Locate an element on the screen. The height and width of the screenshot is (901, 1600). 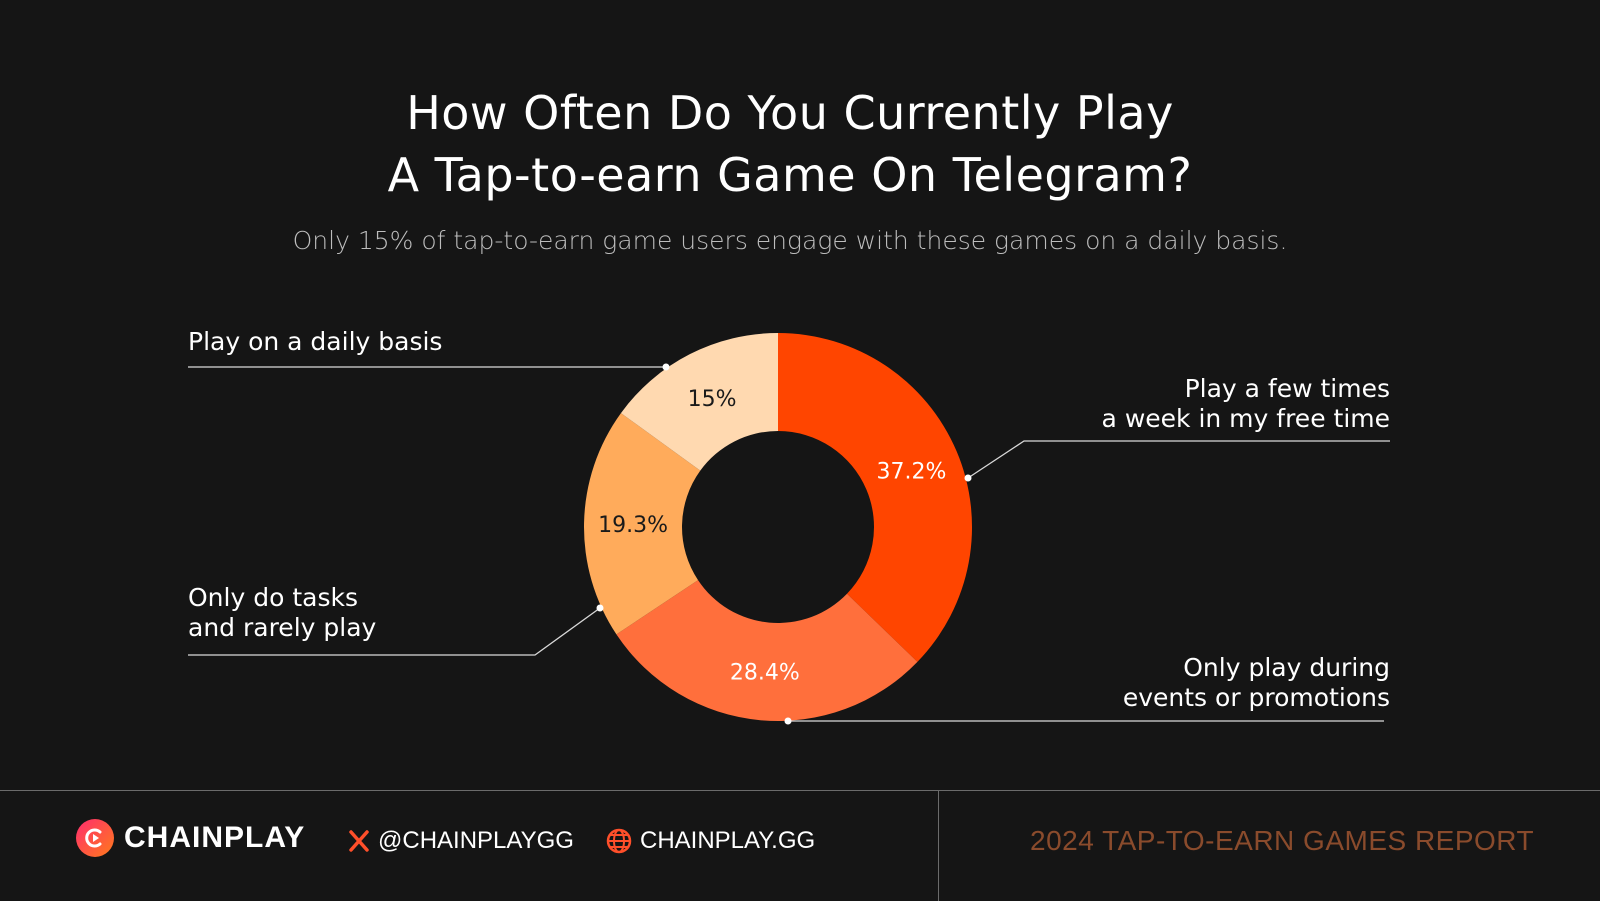
leader-daily-dot is located at coordinates (666, 367).